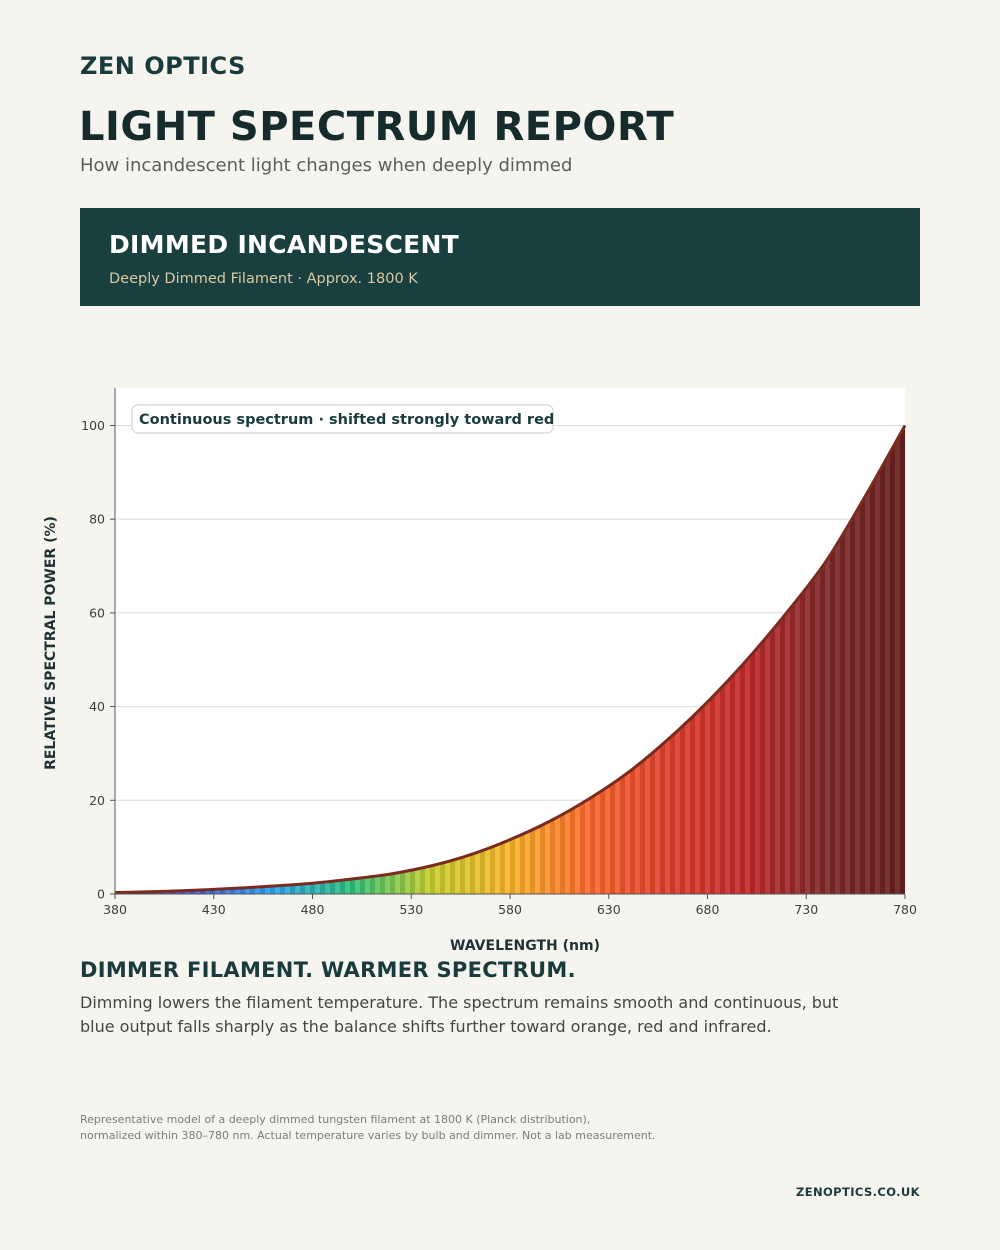  Describe the element at coordinates (905, 909) in the screenshot. I see `x-tick-label-780: 780` at that location.